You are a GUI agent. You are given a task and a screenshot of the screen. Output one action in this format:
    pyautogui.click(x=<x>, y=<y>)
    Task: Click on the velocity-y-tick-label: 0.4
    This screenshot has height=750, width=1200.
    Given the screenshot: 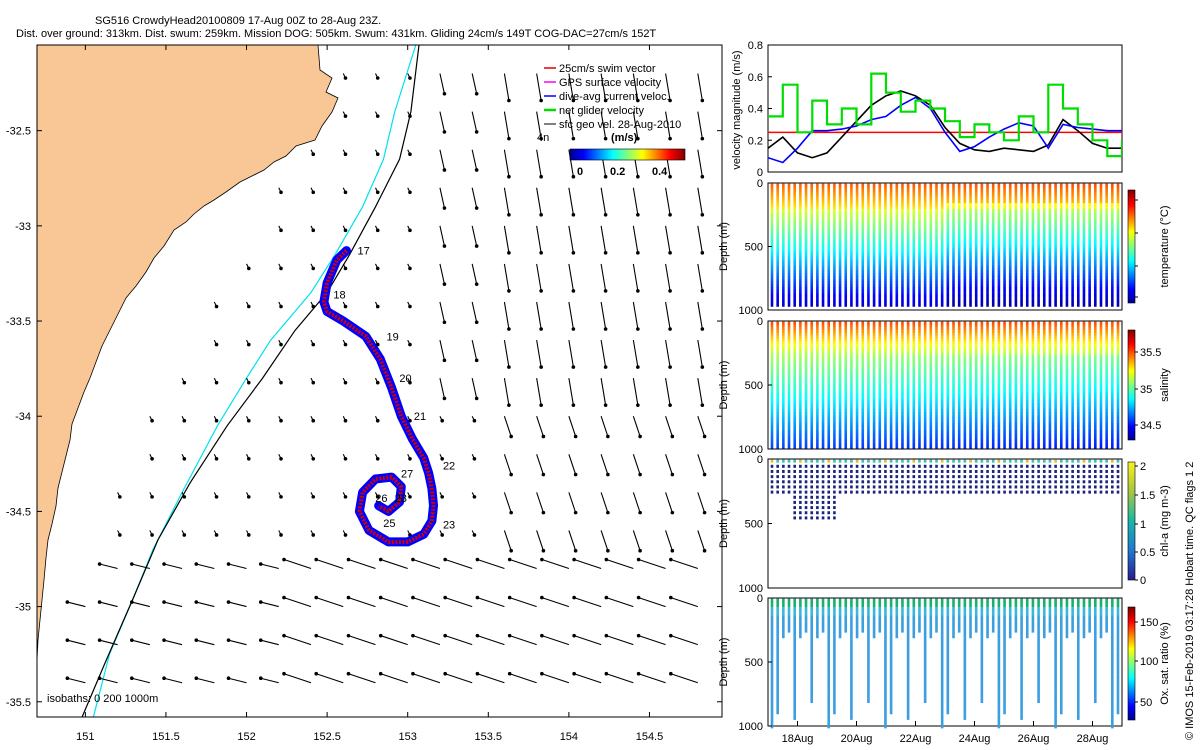 What is the action you would take?
    pyautogui.click(x=755, y=110)
    